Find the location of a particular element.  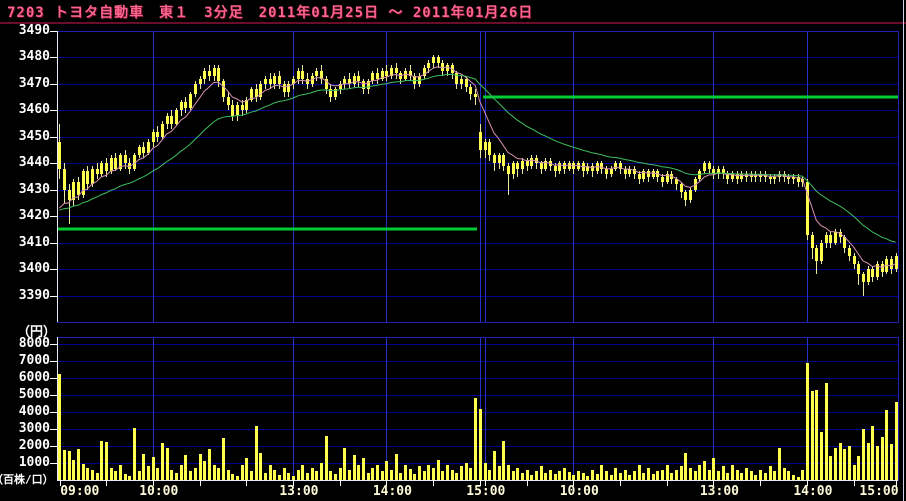

volume-axis-label: 7000 is located at coordinates (34, 360).